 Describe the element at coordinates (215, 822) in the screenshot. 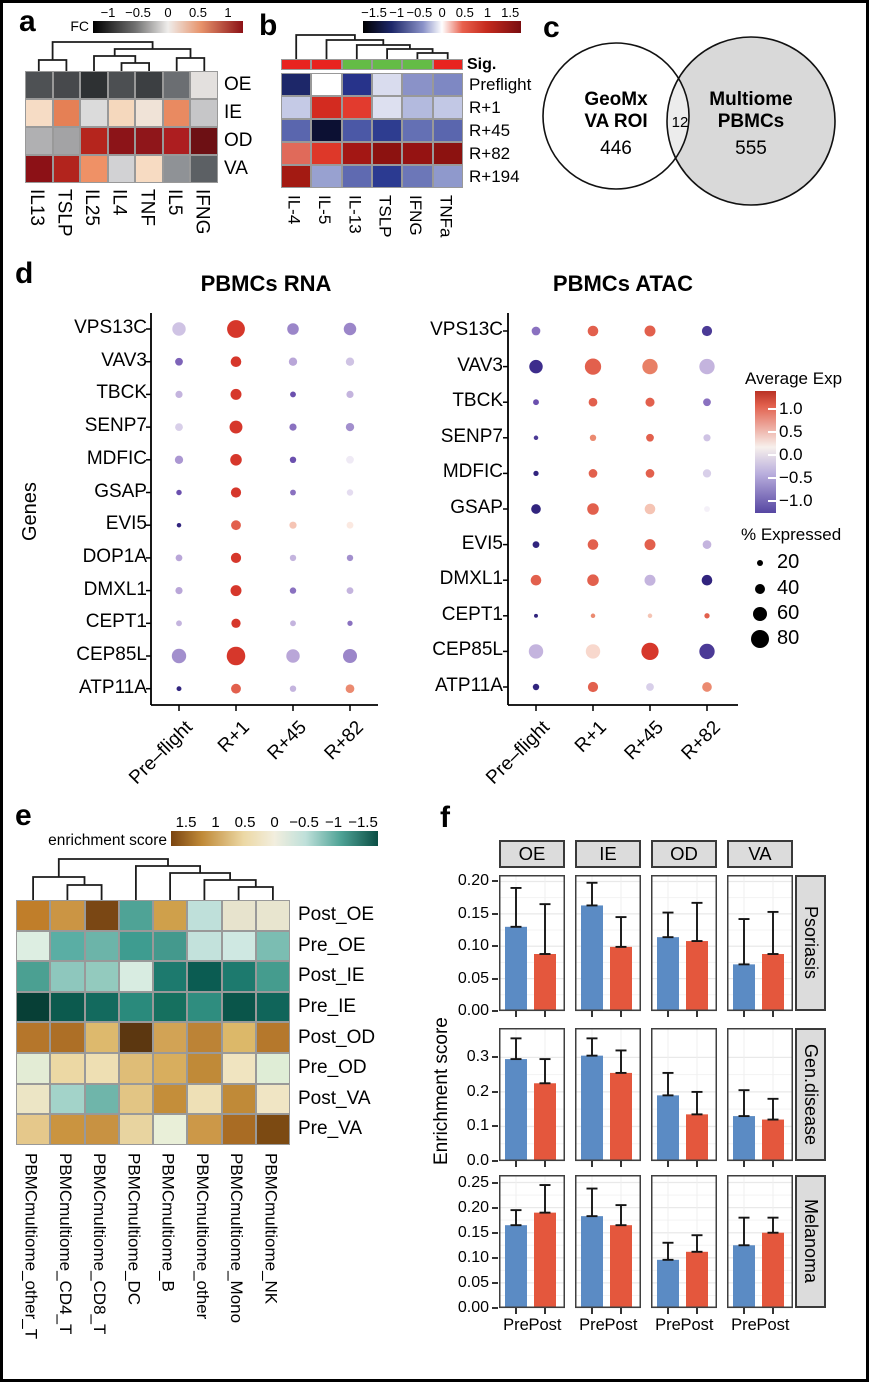

I see `colorbar-e-tick: 1` at that location.